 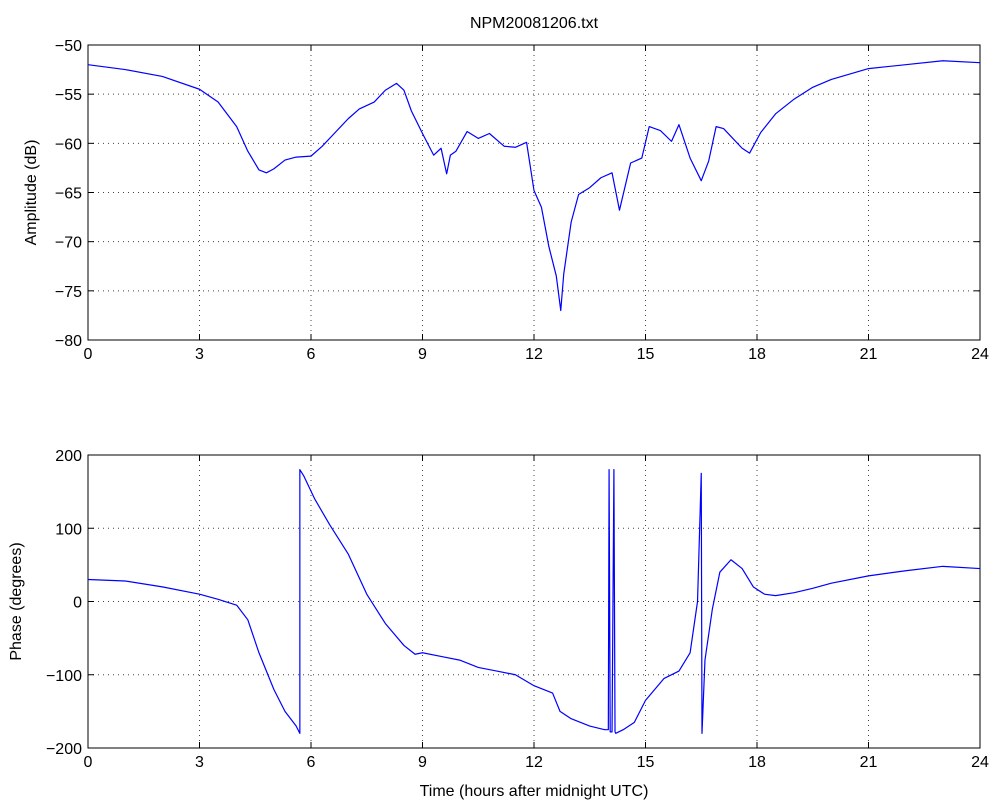 What do you see at coordinates (68, 456) in the screenshot?
I see `phase-y-tick-label: 200` at bounding box center [68, 456].